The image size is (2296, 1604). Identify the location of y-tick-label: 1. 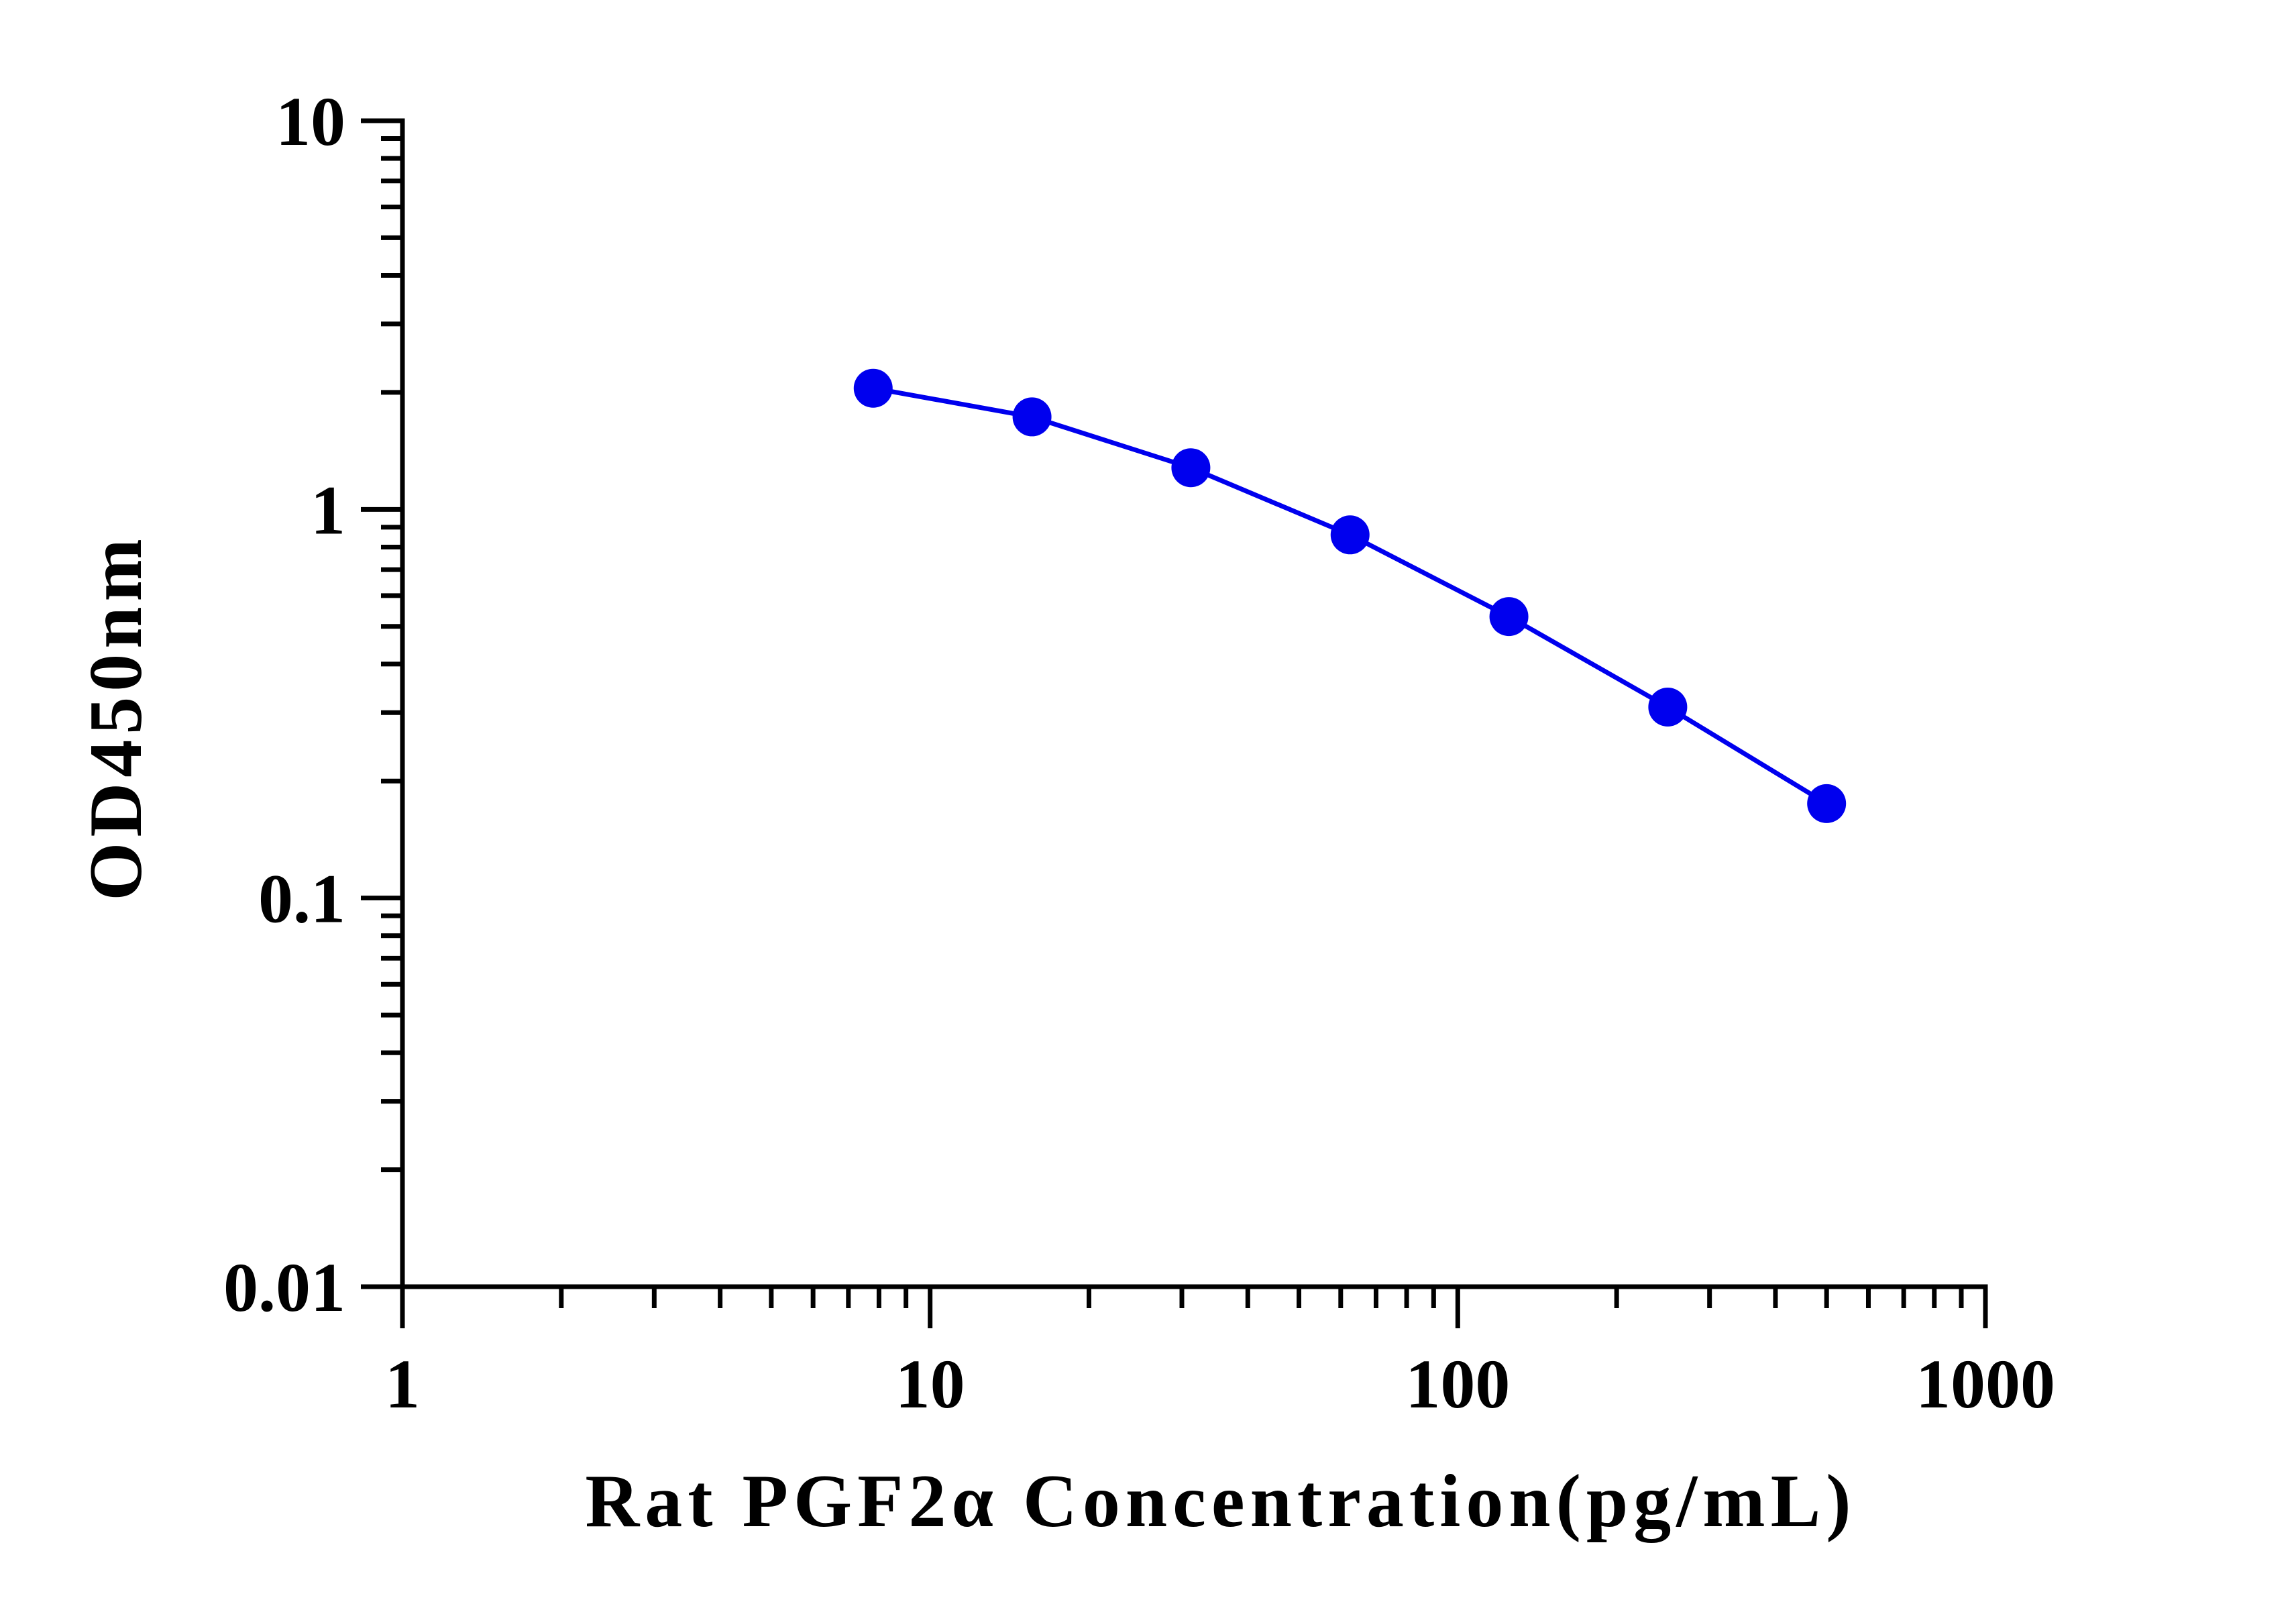
(328, 511).